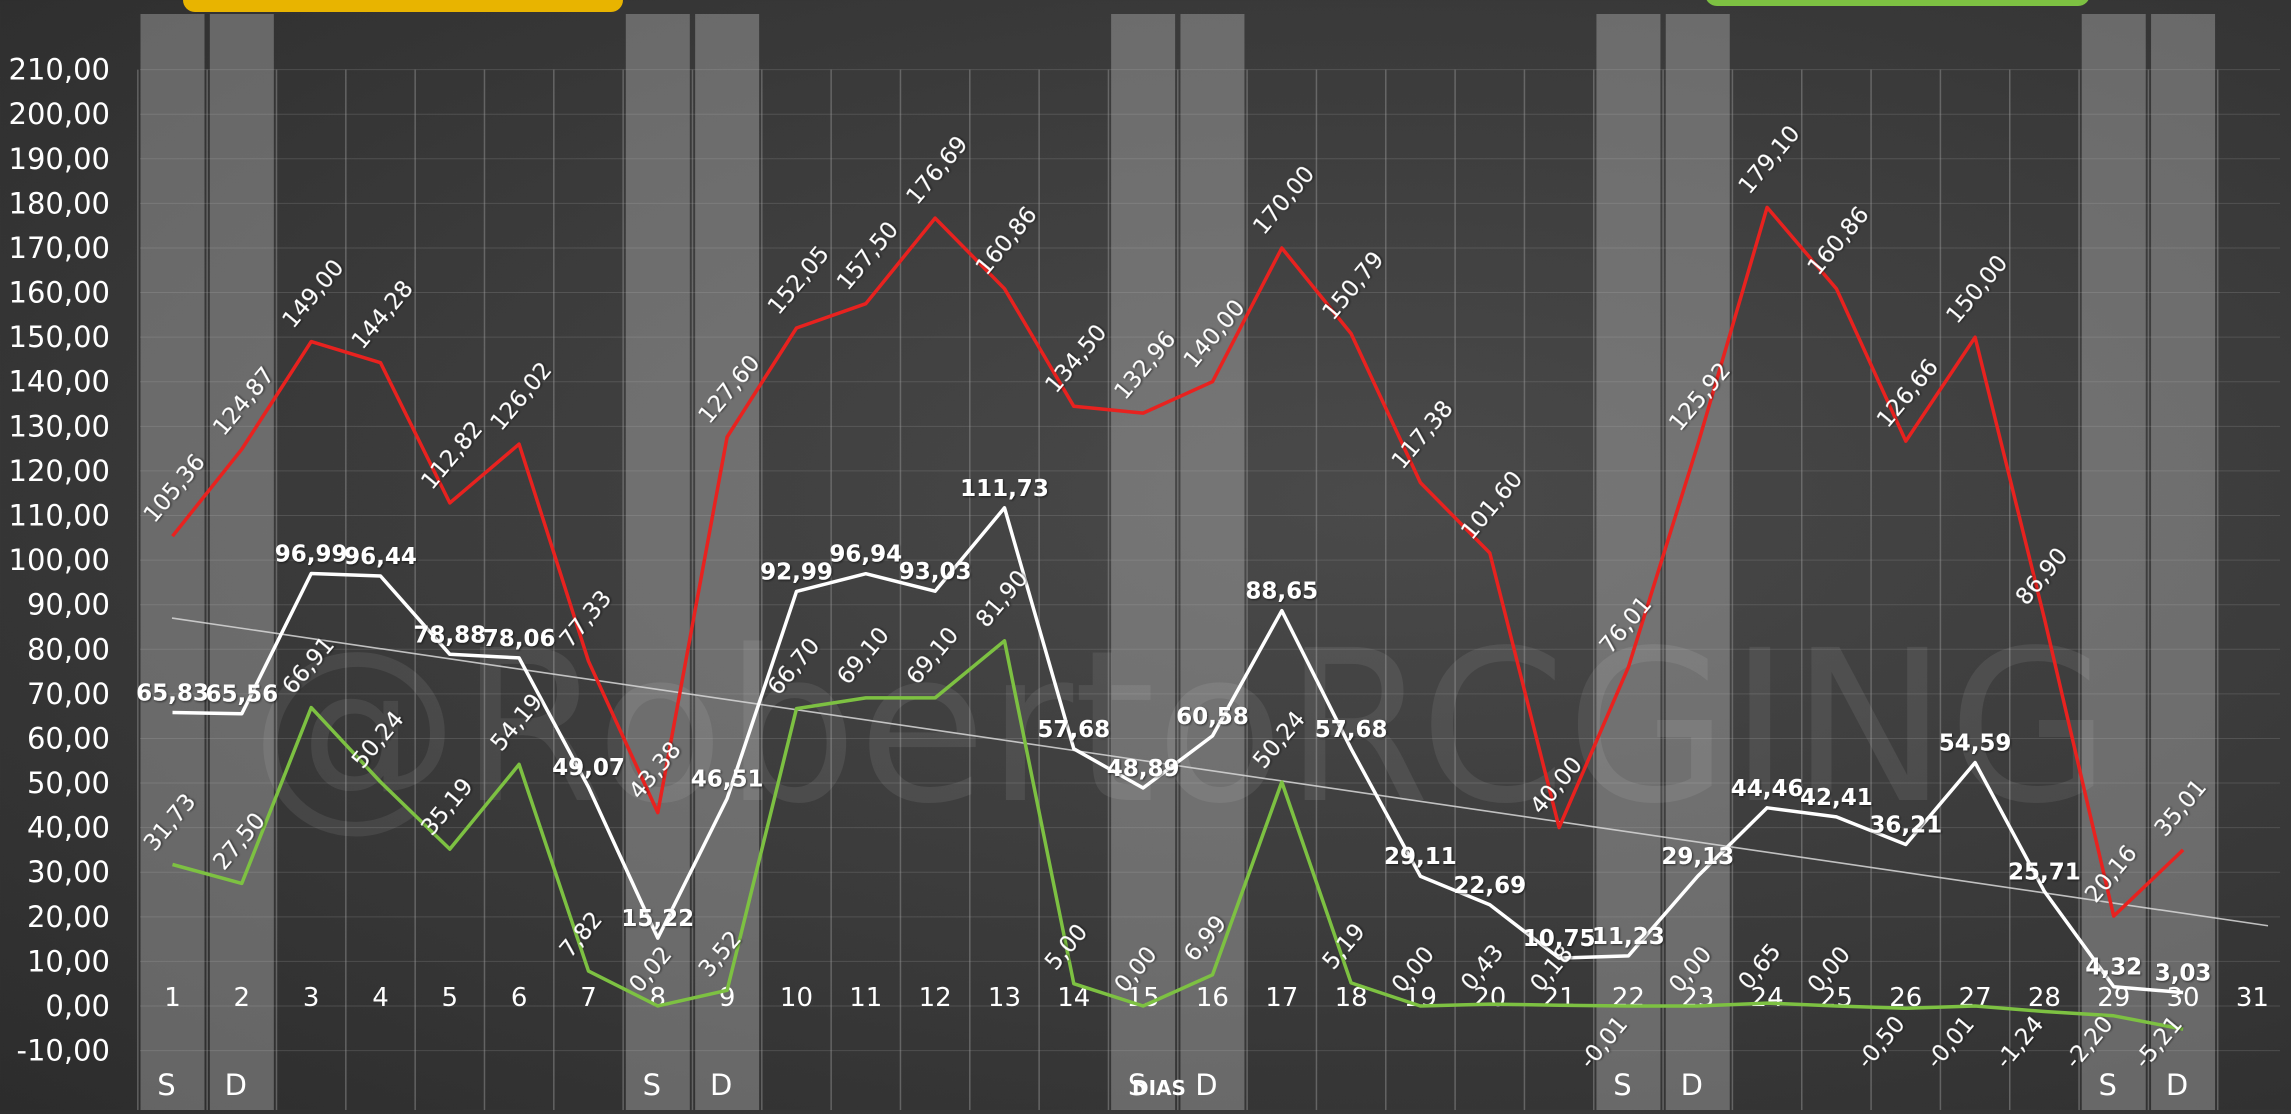 The width and height of the screenshot is (2291, 1114). Describe the element at coordinates (314, 294) in the screenshot. I see `red-data-label: 149,00` at that location.